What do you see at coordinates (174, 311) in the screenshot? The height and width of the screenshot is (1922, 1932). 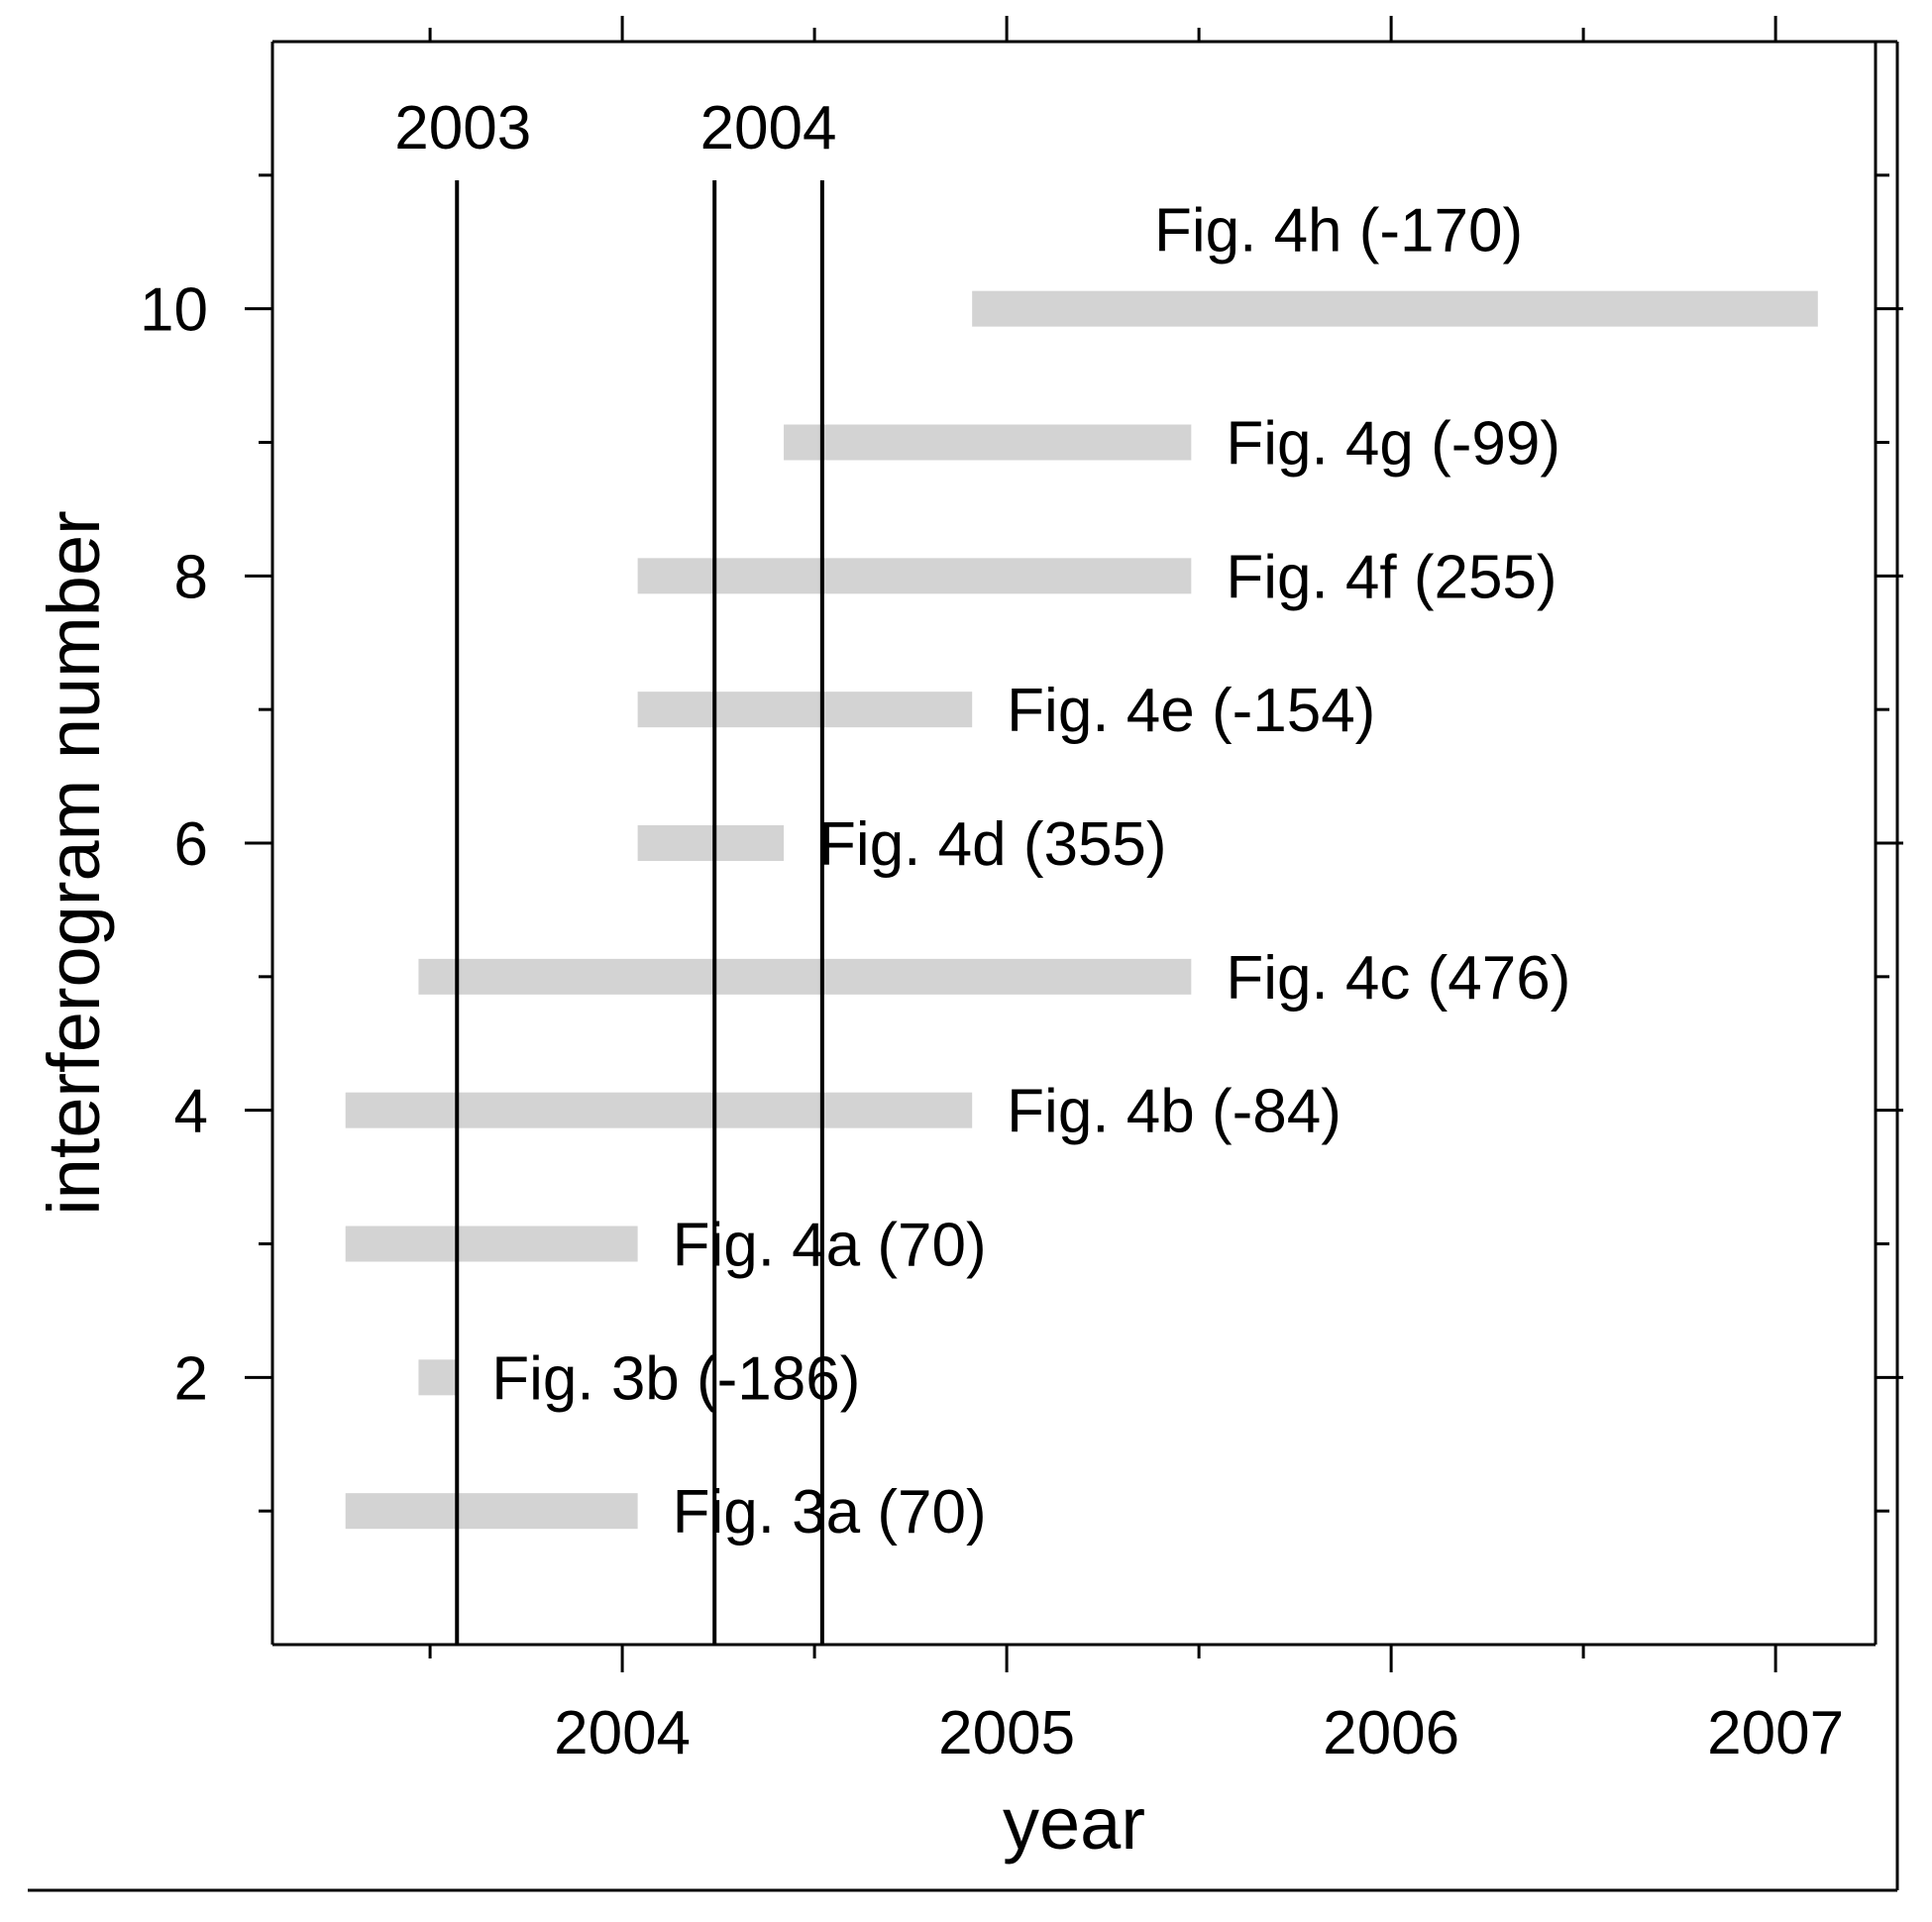 I see `y-tick-label: 10` at bounding box center [174, 311].